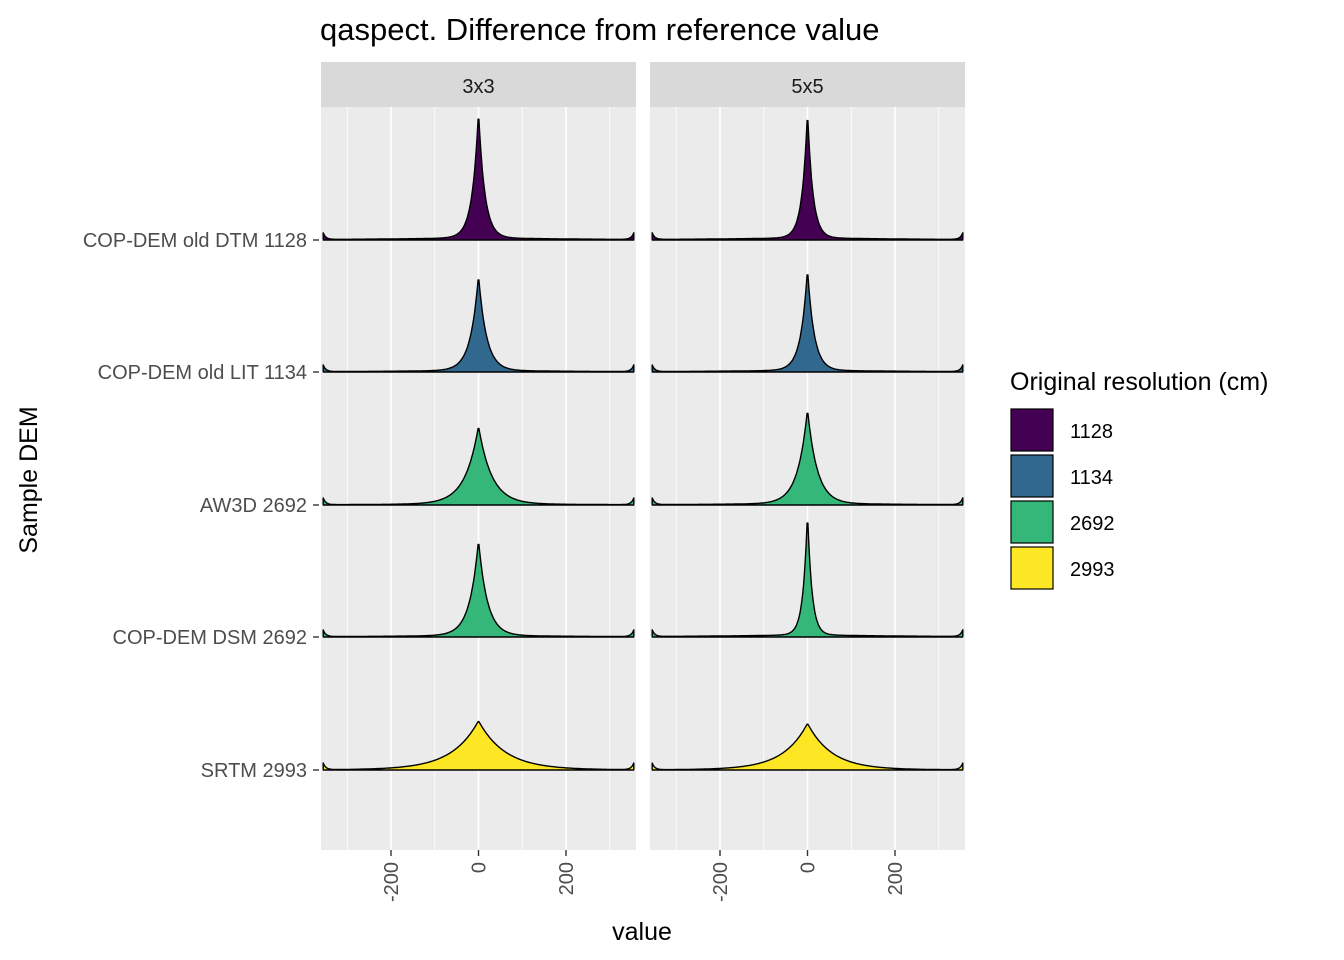 Image resolution: width=1344 pixels, height=960 pixels. I want to click on ridge-cop-dem-old-dtm-1128-5x5, so click(807, 180).